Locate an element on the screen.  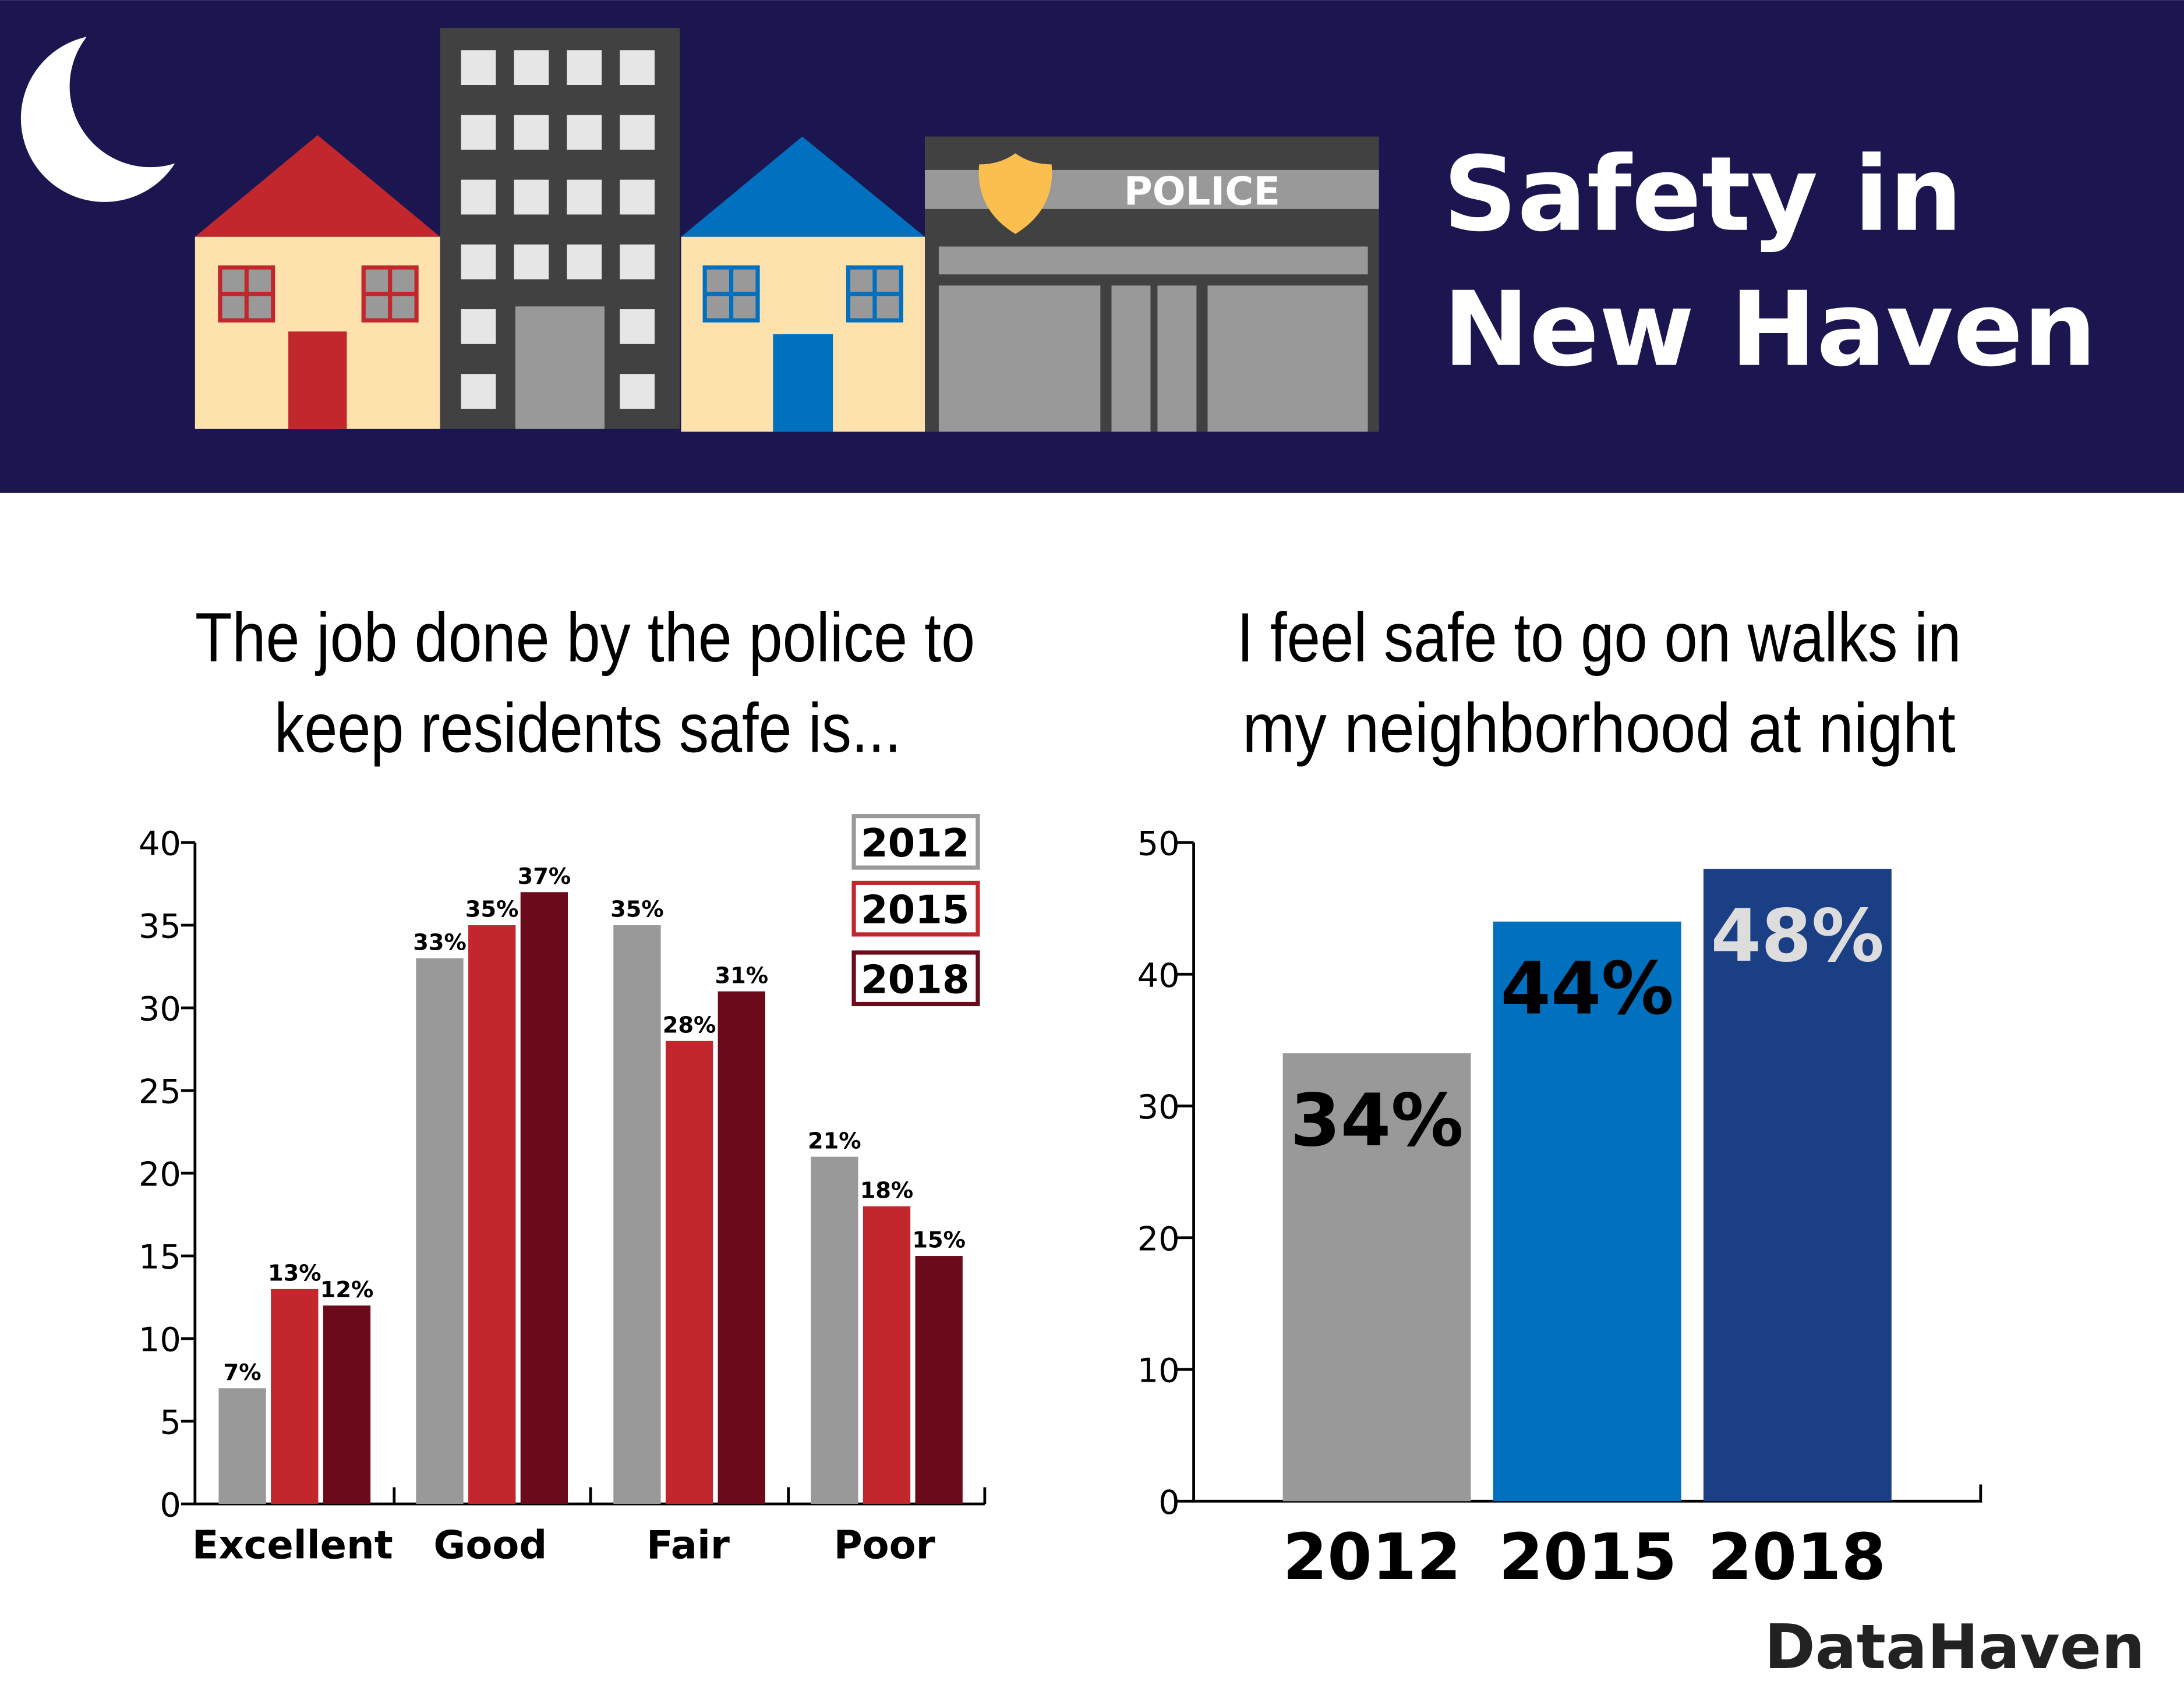
page-title-line1: Safety in is located at coordinates (1703, 194).